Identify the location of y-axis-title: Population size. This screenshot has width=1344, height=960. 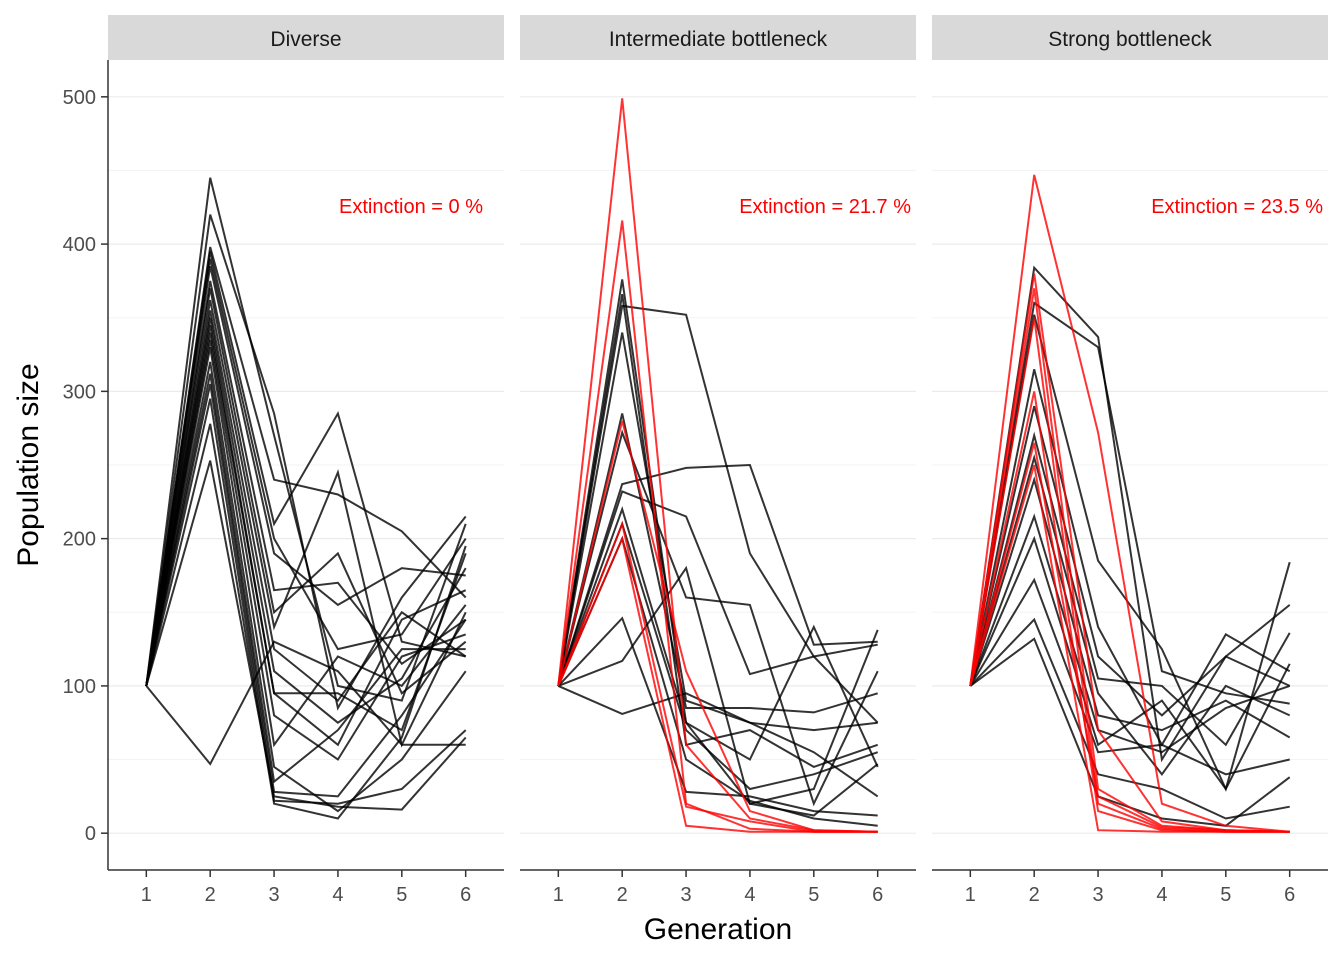
(28, 464).